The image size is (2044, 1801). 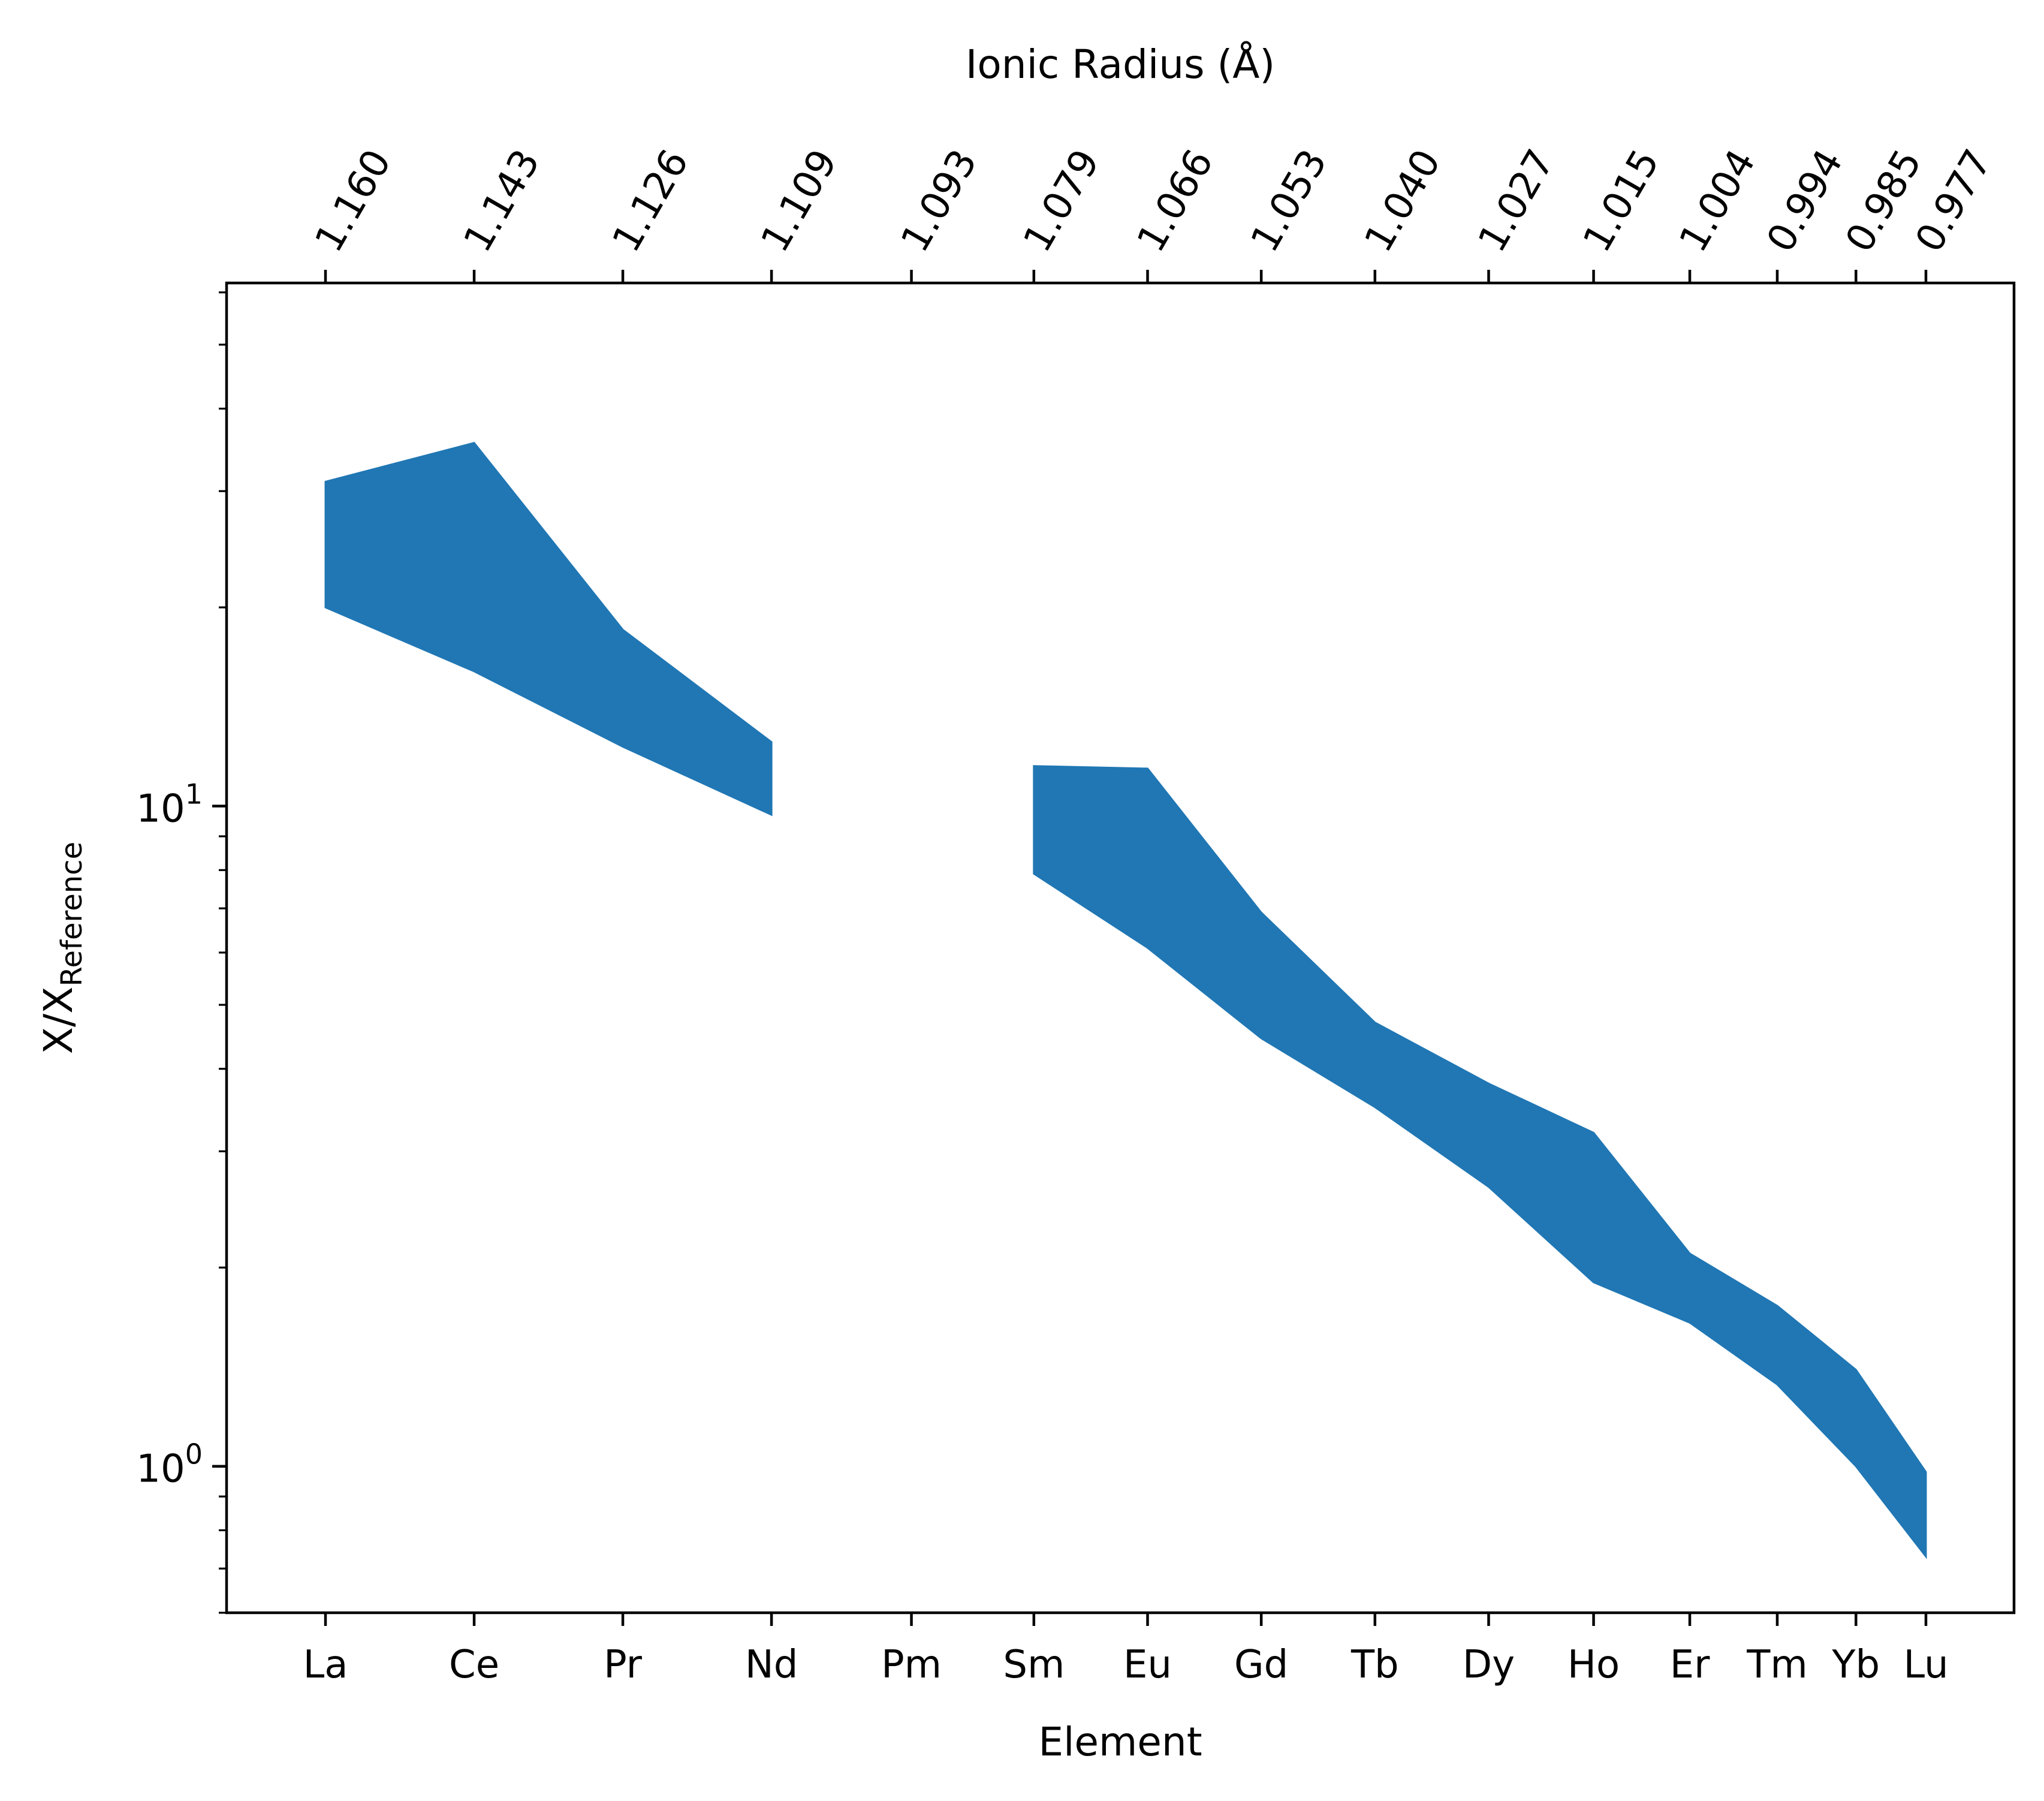 What do you see at coordinates (1925, 1665) in the screenshot?
I see `x-tick-label-Lu: Lu` at bounding box center [1925, 1665].